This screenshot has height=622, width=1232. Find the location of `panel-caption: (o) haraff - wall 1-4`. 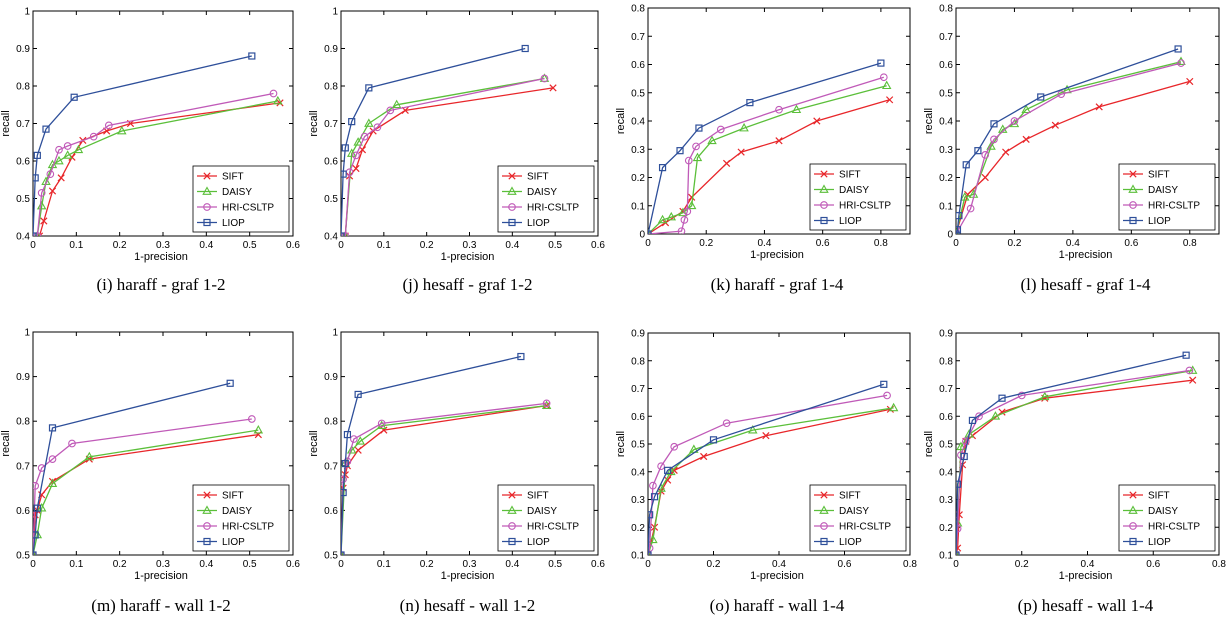

panel-caption: (o) haraff - wall 1-4 is located at coordinates (777, 605).